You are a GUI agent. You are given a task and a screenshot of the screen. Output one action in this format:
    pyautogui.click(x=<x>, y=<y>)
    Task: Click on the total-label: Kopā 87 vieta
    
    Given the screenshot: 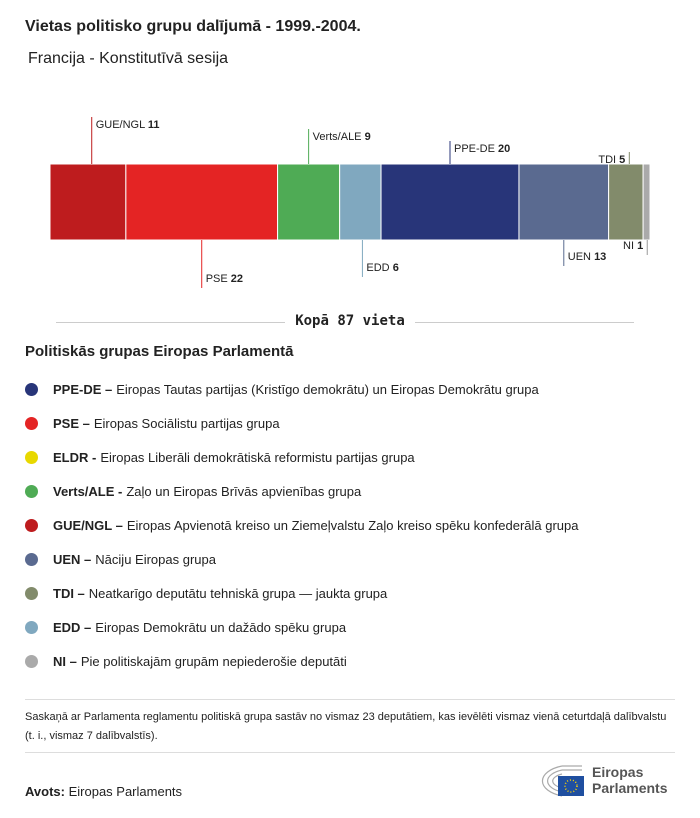 What is the action you would take?
    pyautogui.click(x=350, y=321)
    